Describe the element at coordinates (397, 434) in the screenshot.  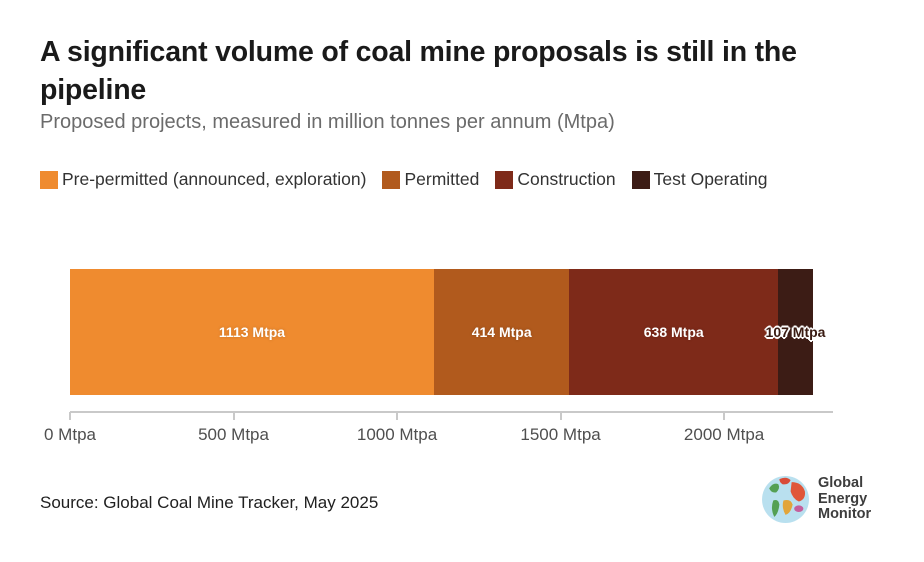
I see `axis-tick-label: 1000 Mtpa` at that location.